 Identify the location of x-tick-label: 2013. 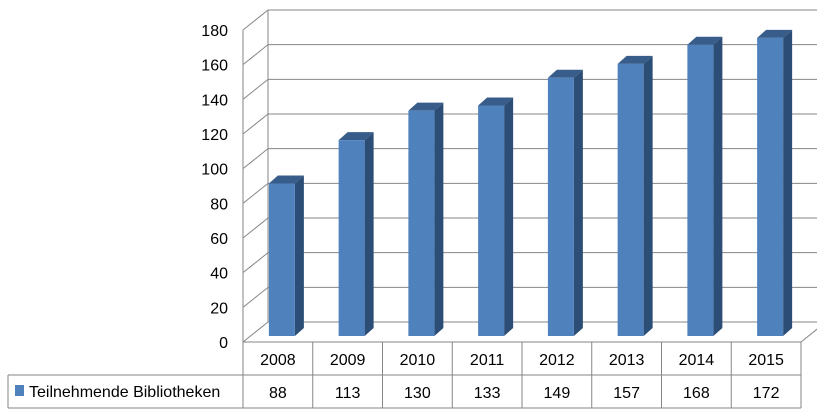
(627, 360).